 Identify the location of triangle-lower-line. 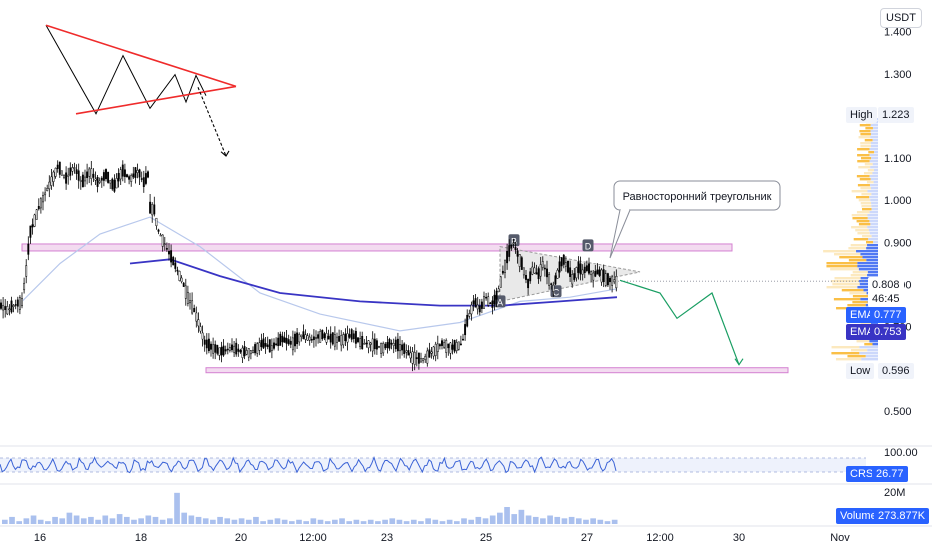
(156, 100).